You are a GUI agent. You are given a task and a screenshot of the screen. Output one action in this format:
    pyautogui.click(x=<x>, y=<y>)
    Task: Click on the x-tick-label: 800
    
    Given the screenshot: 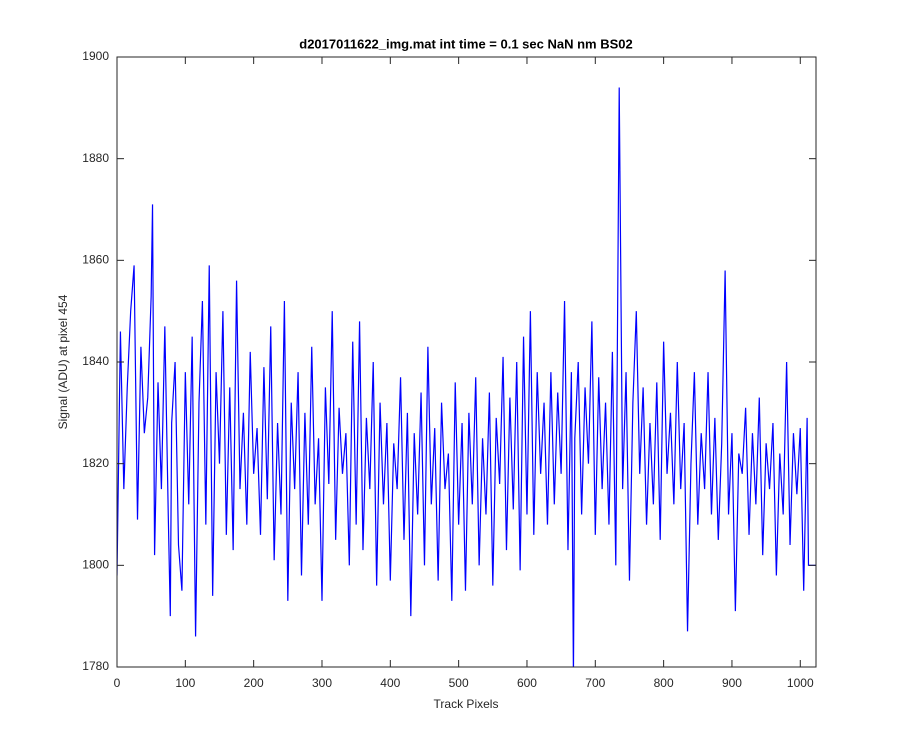 What is the action you would take?
    pyautogui.click(x=664, y=683)
    